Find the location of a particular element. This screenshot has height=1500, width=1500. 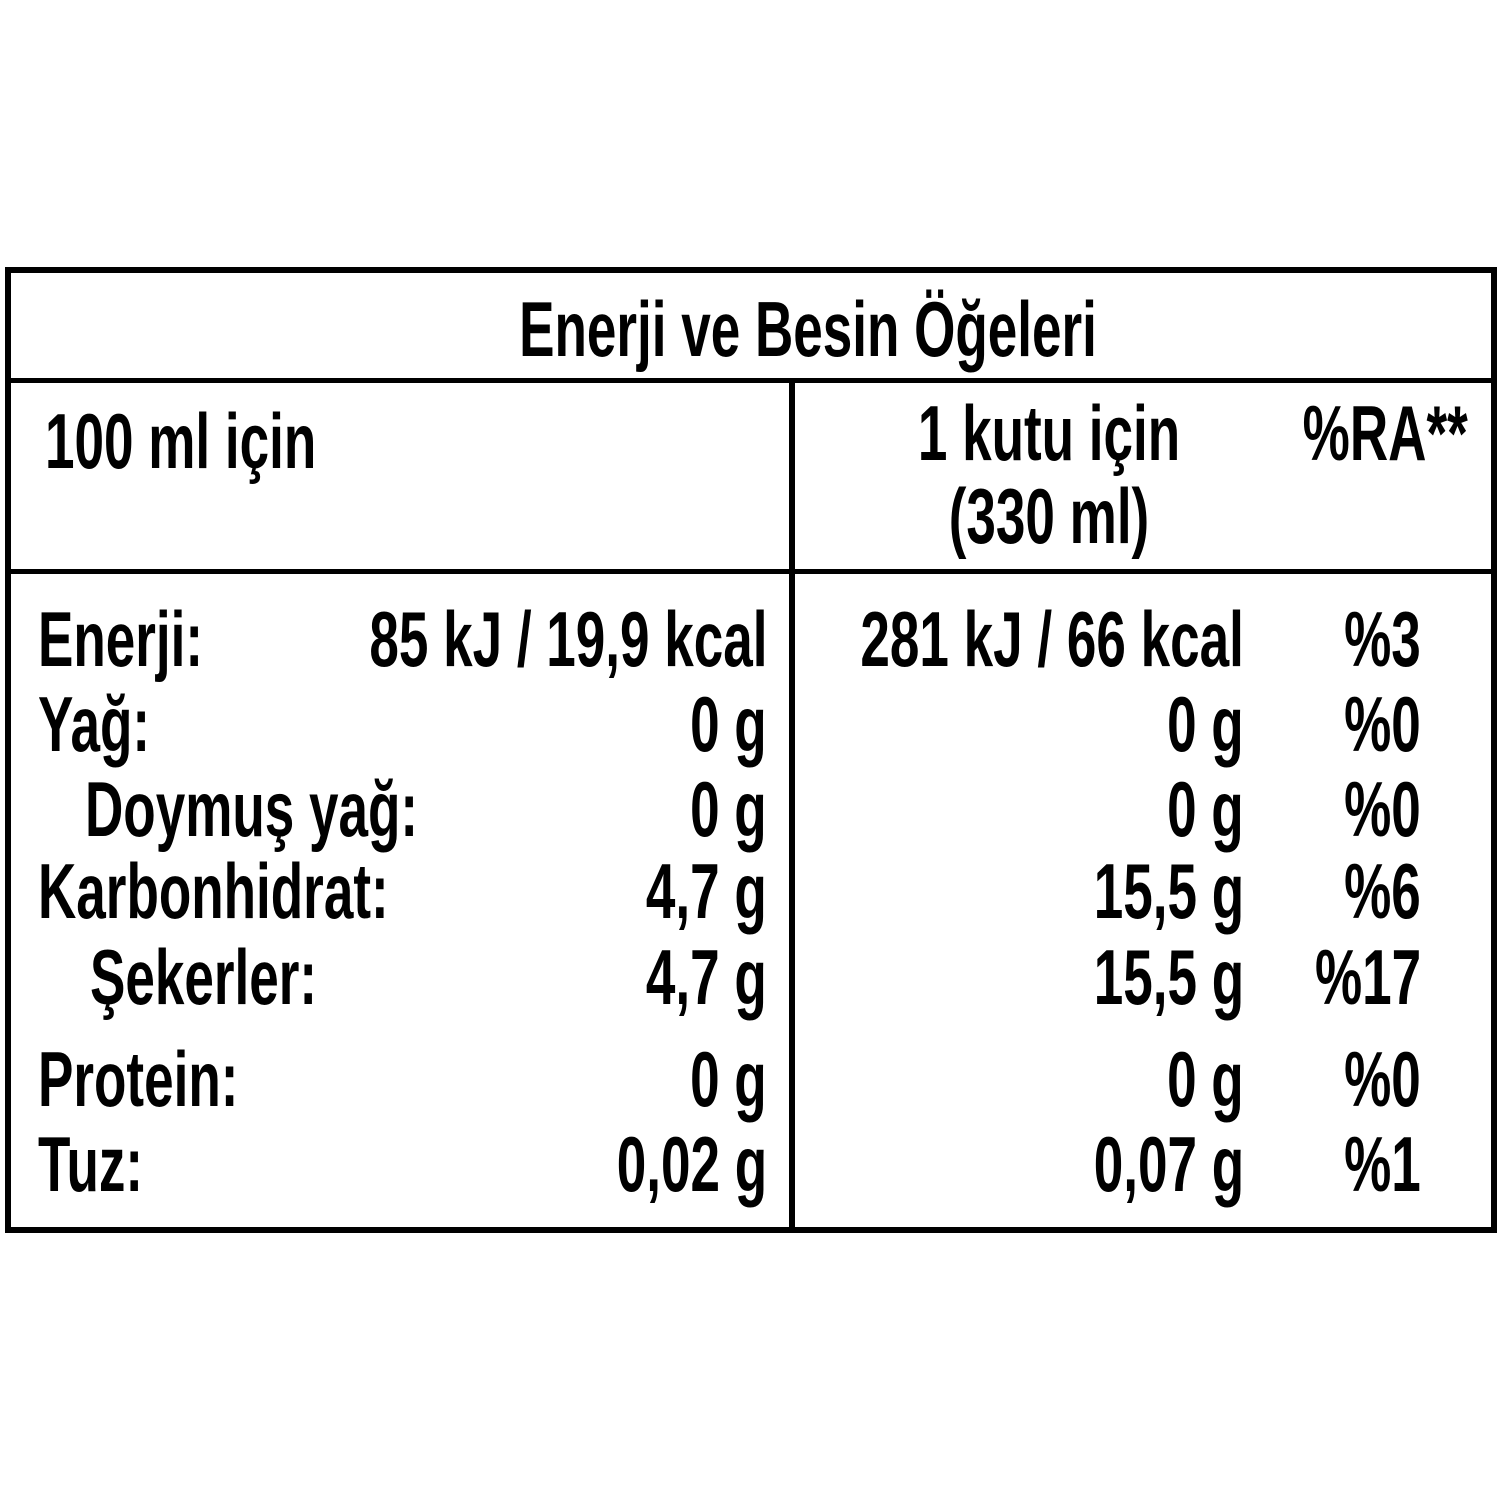

value-ra: %6 is located at coordinates (1382, 891).